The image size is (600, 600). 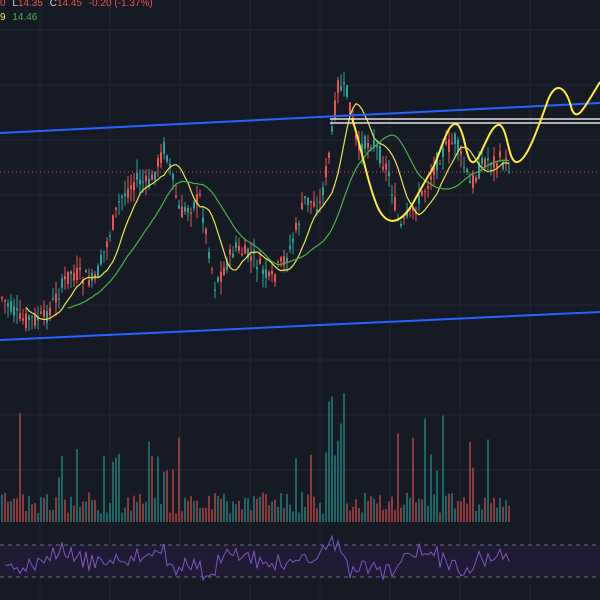 What do you see at coordinates (15, 4) in the screenshot?
I see `low-label: L` at bounding box center [15, 4].